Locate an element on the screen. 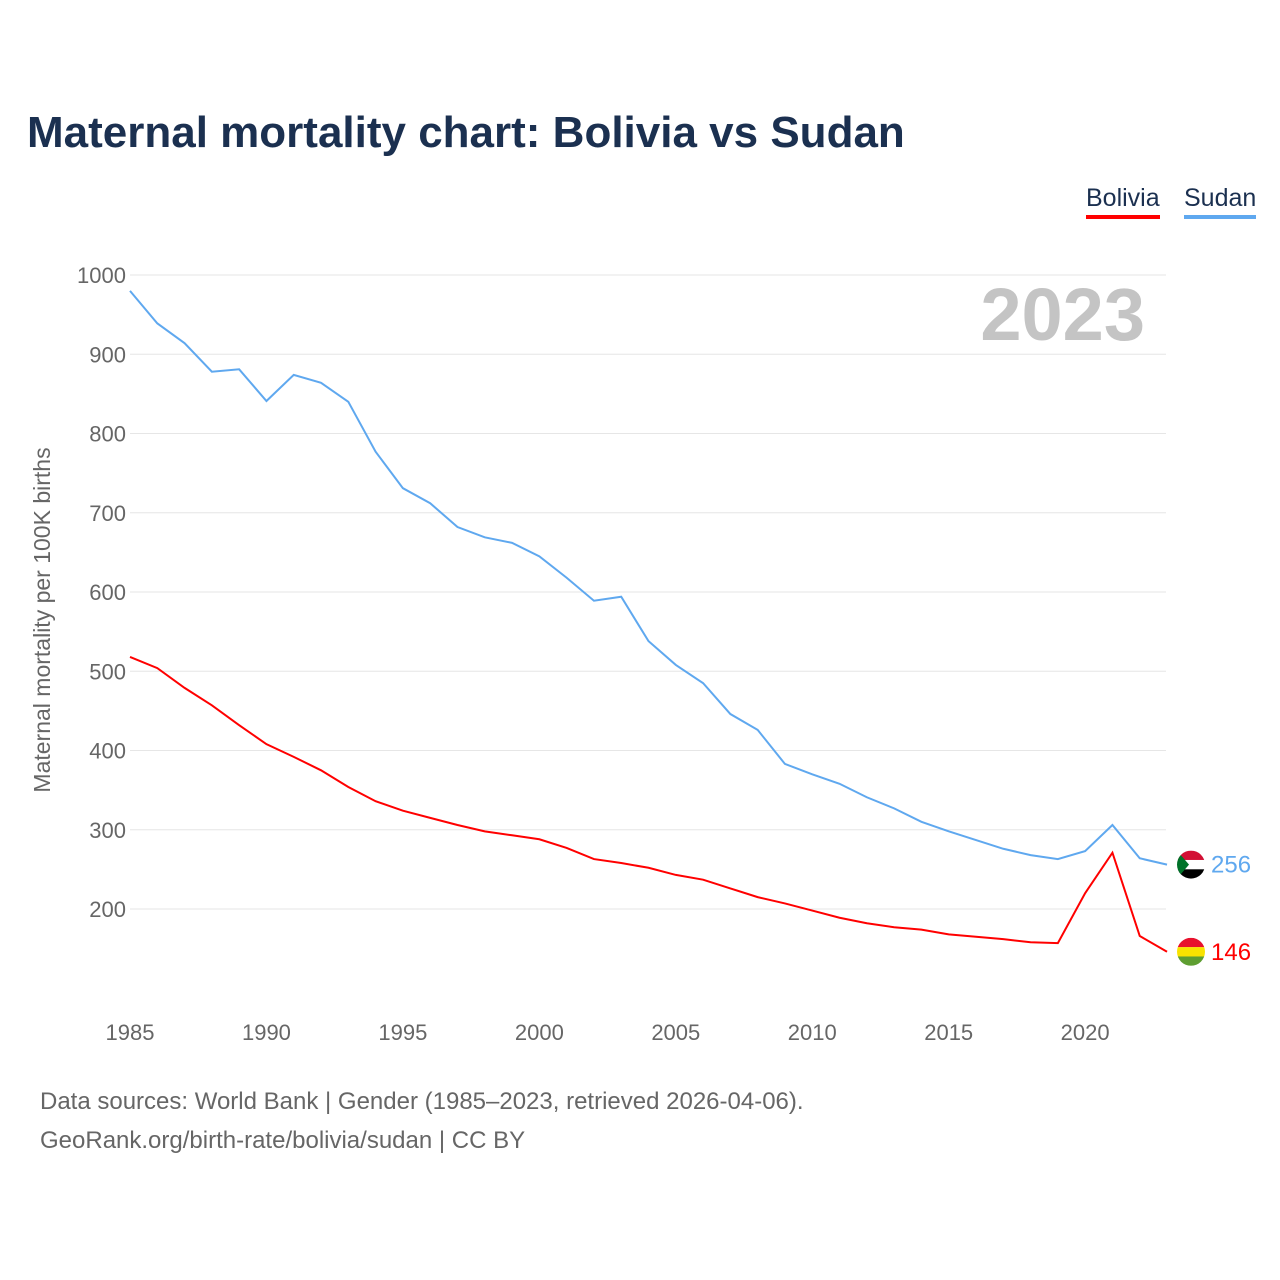 This screenshot has height=1280, width=1280. y-tick-label: 1000 is located at coordinates (101, 275).